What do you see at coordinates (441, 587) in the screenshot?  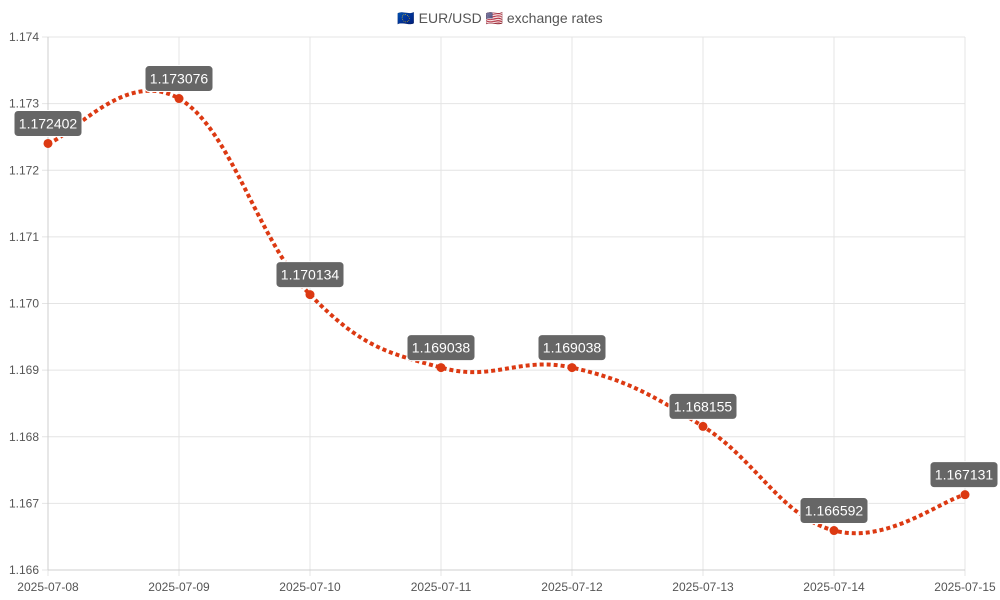 I see `x-tick-label: 2025-07-11` at bounding box center [441, 587].